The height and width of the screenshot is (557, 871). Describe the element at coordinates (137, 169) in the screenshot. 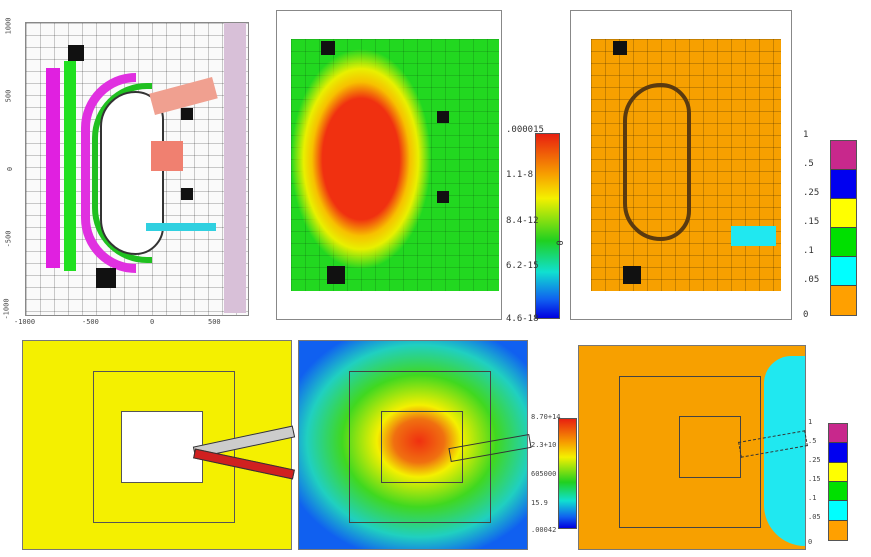

I see `geometry-plot` at that location.